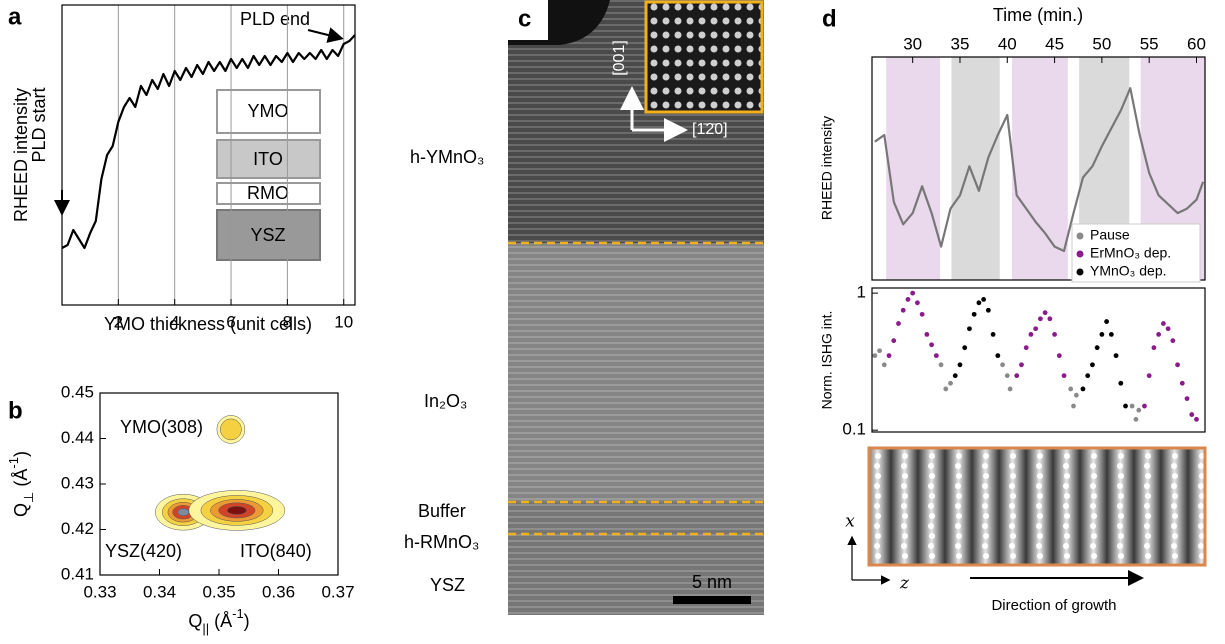  Describe the element at coordinates (218, 591) in the screenshot. I see `x-tick-label: 0.35` at that location.